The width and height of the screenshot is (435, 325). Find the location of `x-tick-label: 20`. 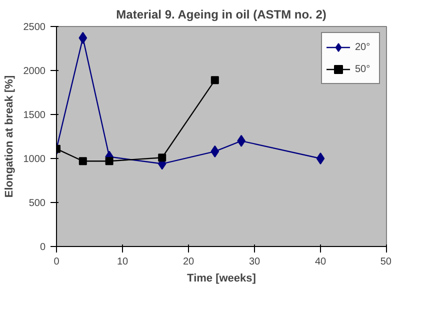

x-tick-label: 20 is located at coordinates (188, 262).